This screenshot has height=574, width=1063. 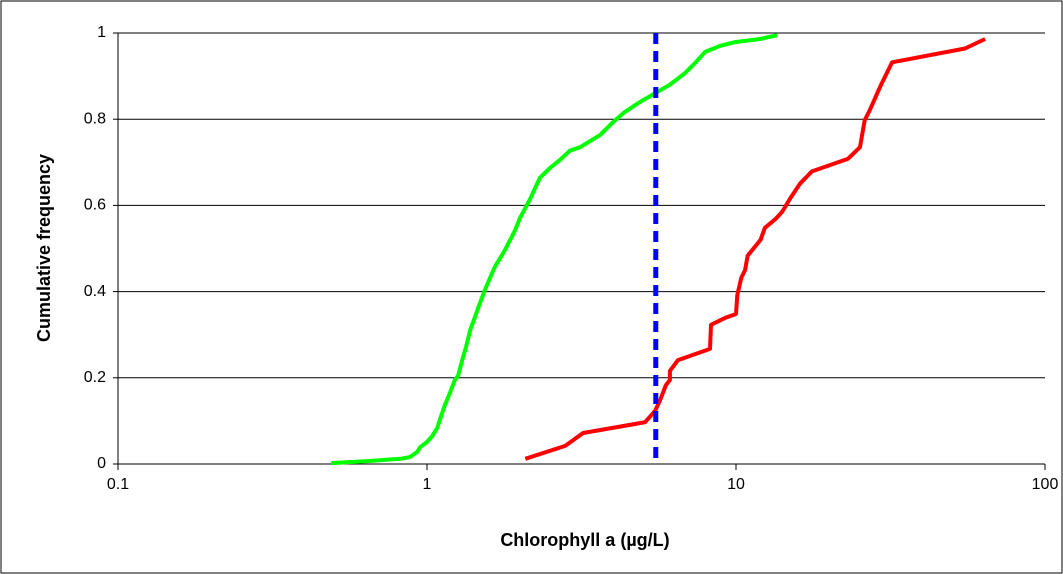 What do you see at coordinates (1045, 484) in the screenshot?
I see `x-tick-label: 100` at bounding box center [1045, 484].